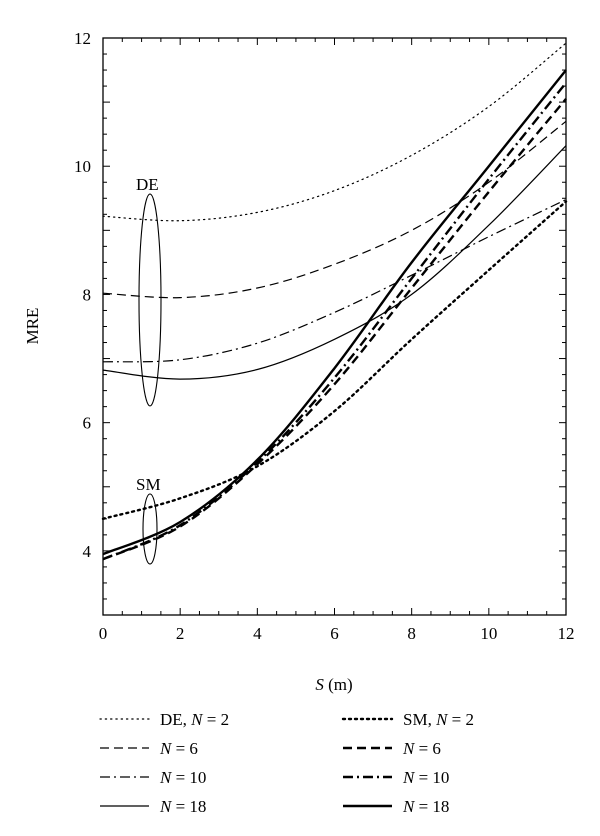 Image resolution: width=600 pixels, height=836 pixels. What do you see at coordinates (419, 719) in the screenshot?
I see `legend-prefix: SM,` at bounding box center [419, 719].